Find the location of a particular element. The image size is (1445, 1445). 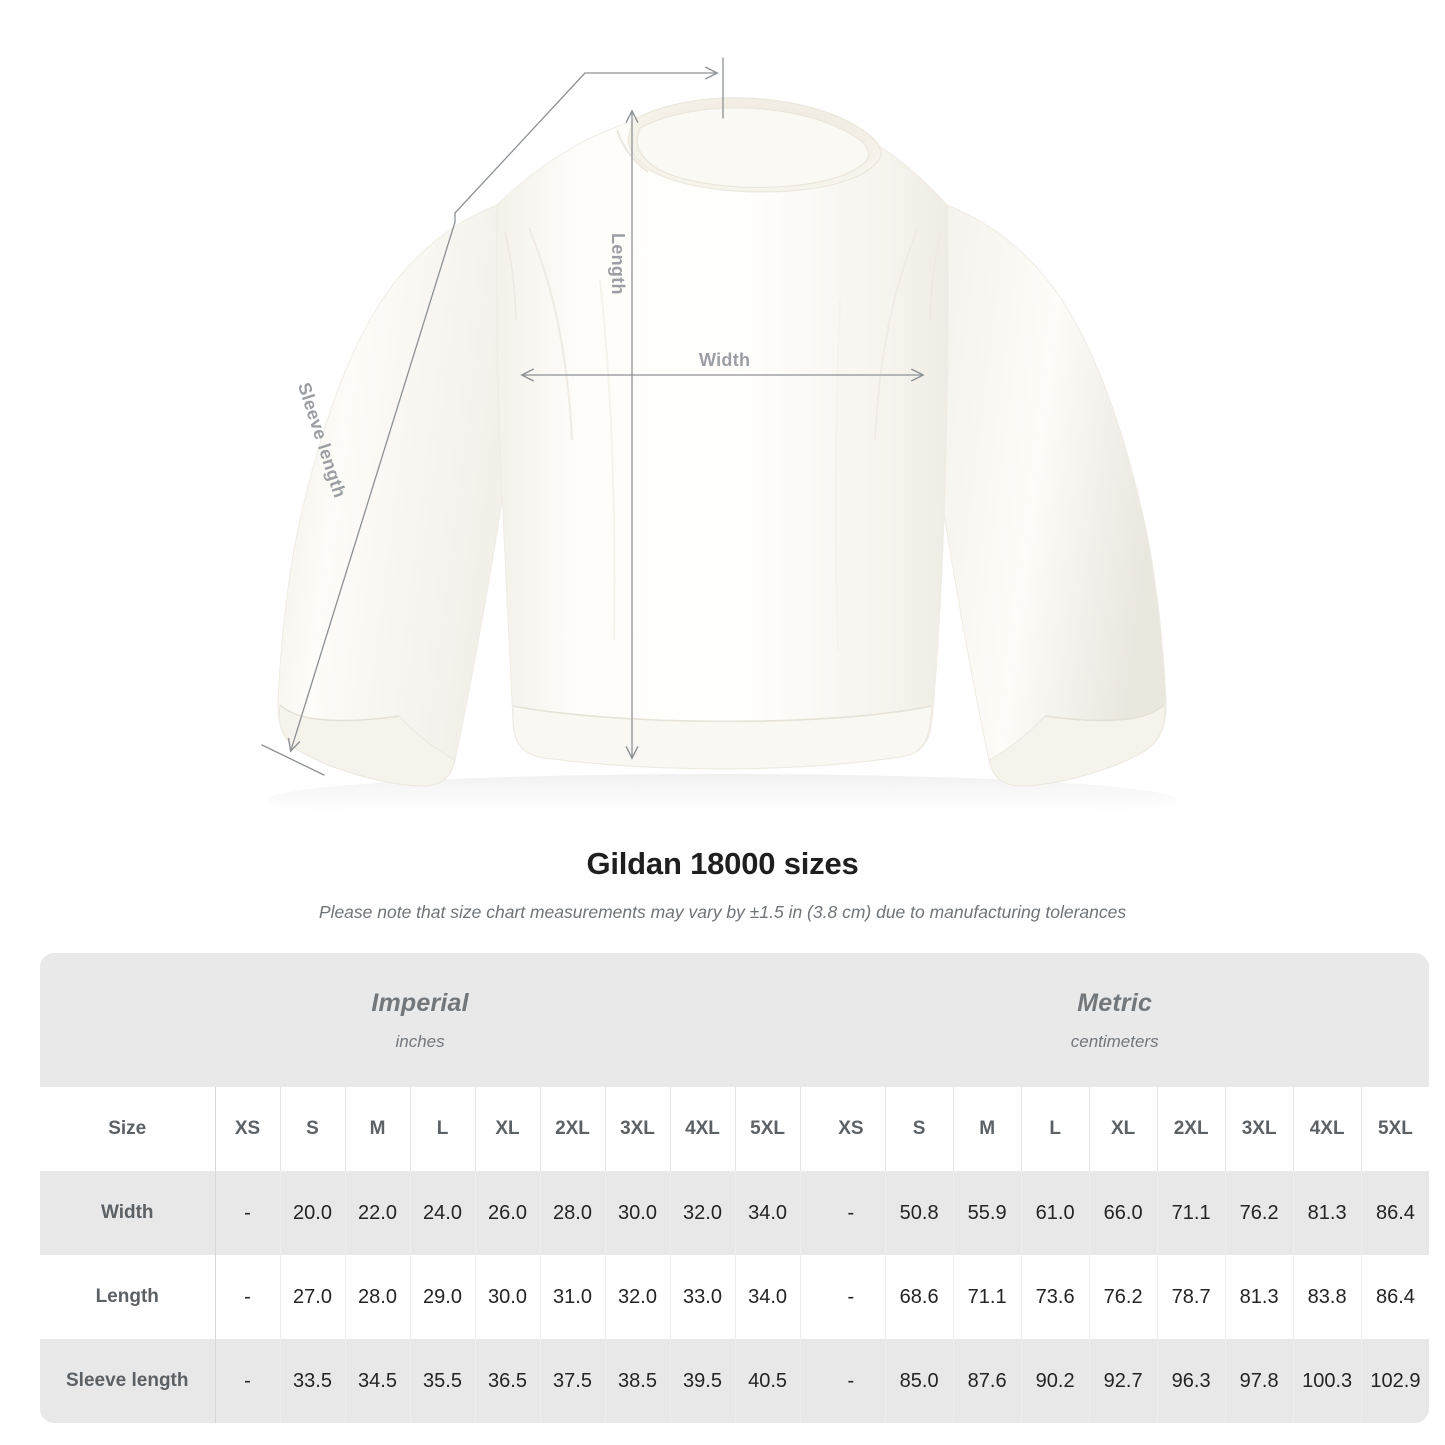

cell-length-imperial-5xl: 34.0 is located at coordinates (768, 1297).